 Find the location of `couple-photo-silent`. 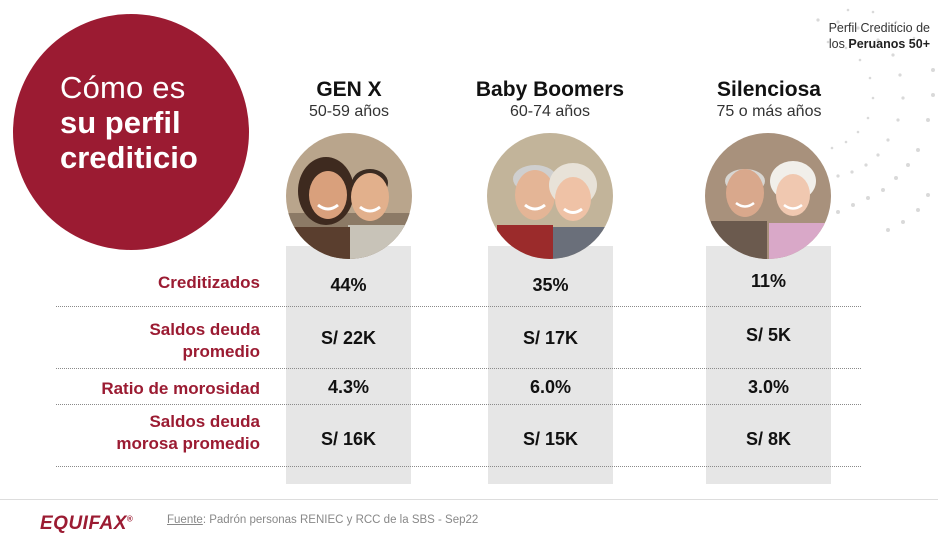

couple-photo-silent is located at coordinates (768, 196).